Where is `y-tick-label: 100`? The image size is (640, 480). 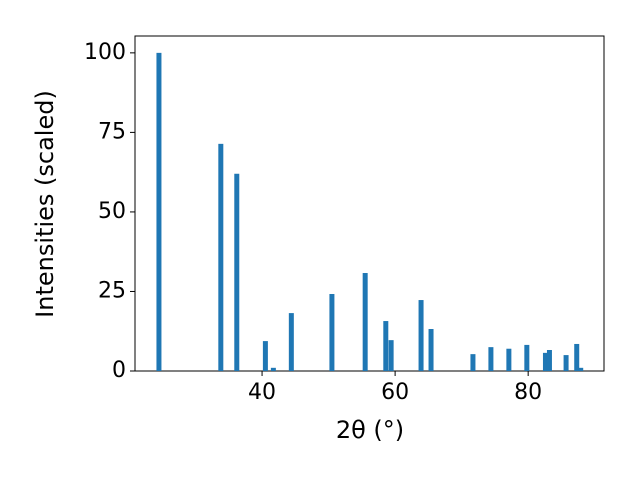
y-tick-label: 100 is located at coordinates (105, 52).